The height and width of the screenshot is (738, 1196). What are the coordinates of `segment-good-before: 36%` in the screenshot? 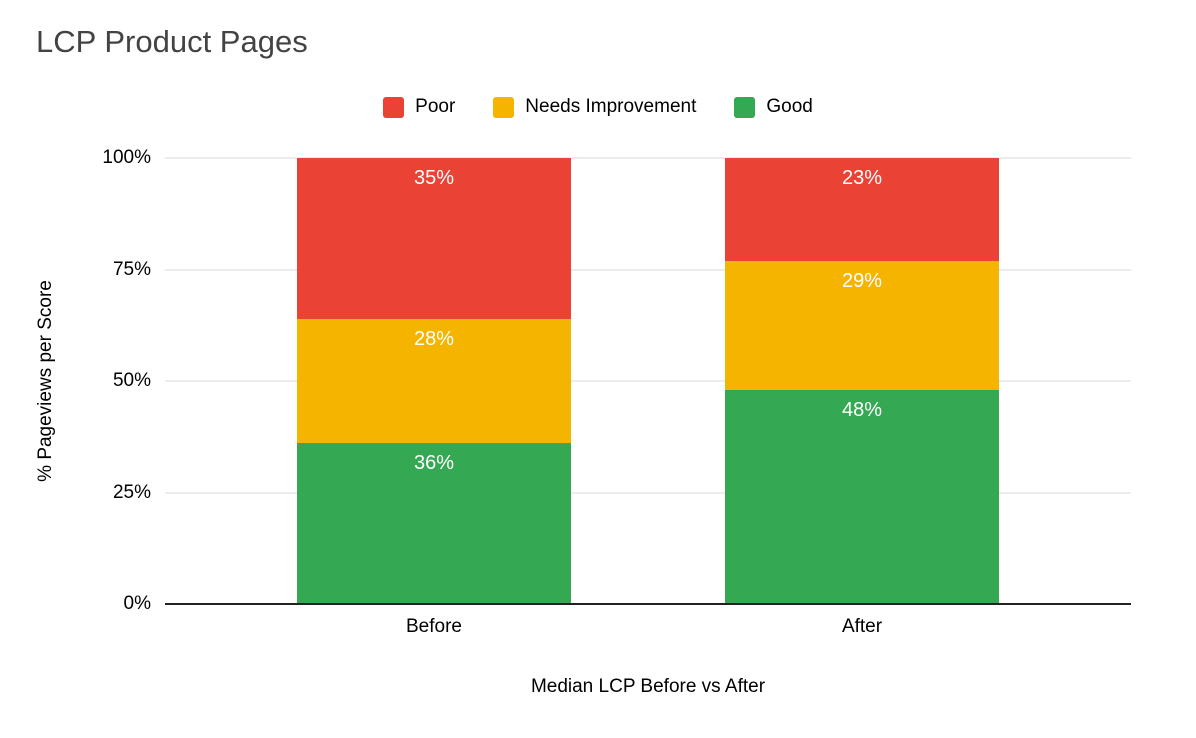 It's located at (434, 523).